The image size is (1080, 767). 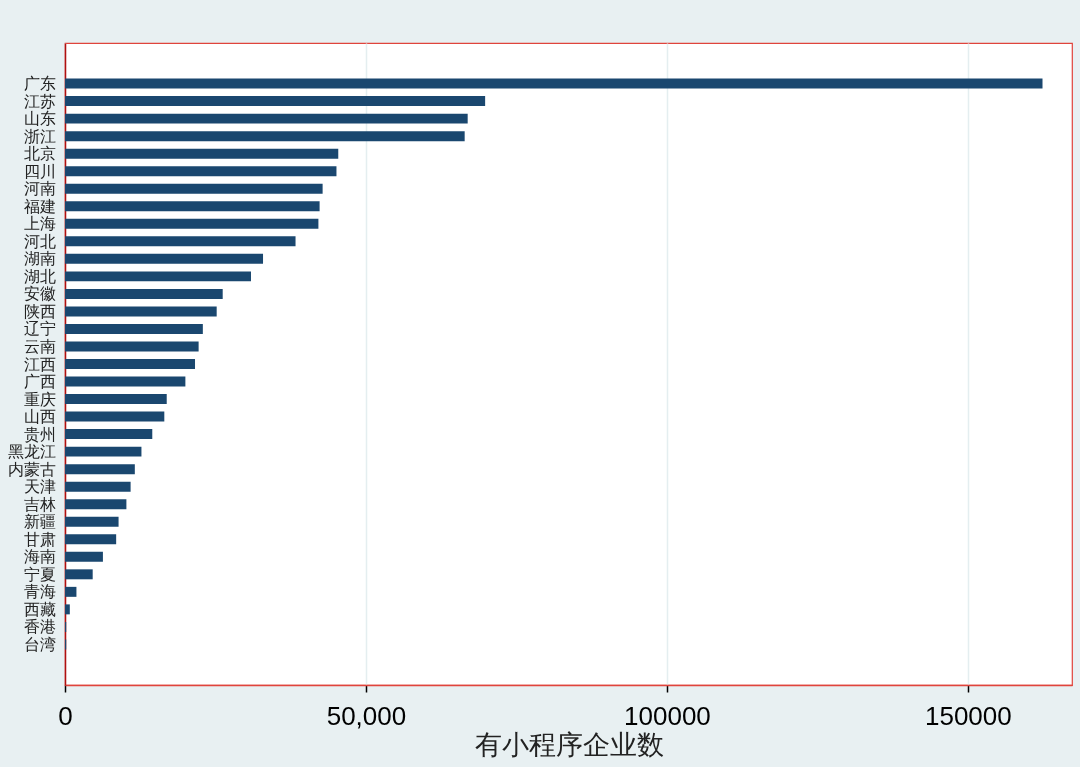 I want to click on y-tick-label: 四川, so click(x=39, y=171).